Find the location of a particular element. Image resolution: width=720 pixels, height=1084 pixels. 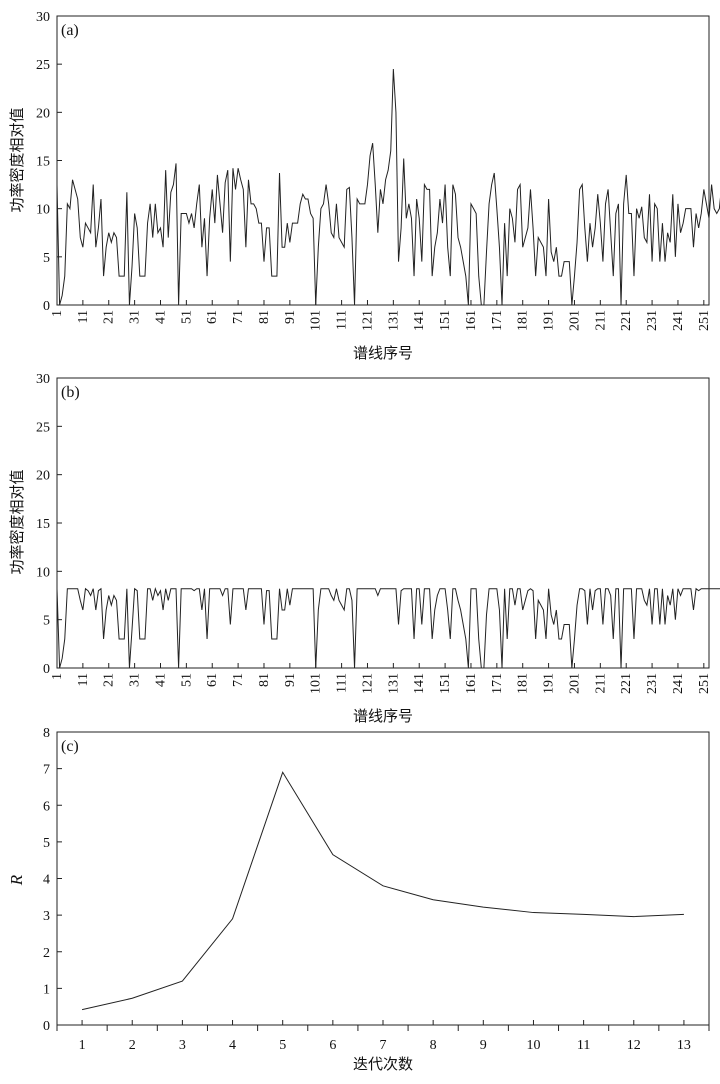

y-tick-label: 6 is located at coordinates (46, 806).